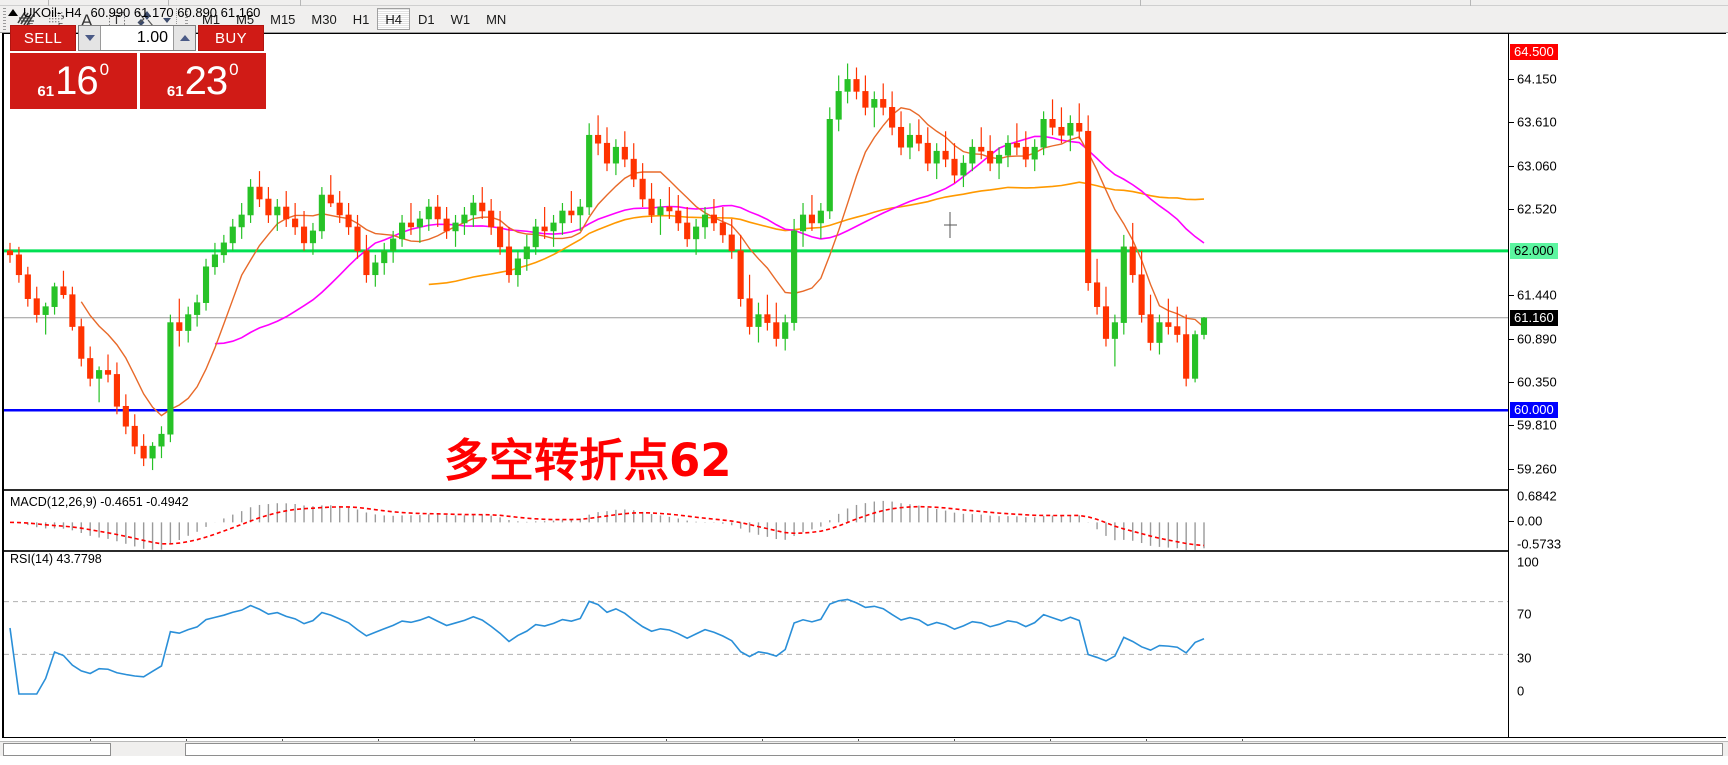 The width and height of the screenshot is (1728, 765). What do you see at coordinates (1537, 496) in the screenshot?
I see `macd-scale-label-0: 0.6842` at bounding box center [1537, 496].